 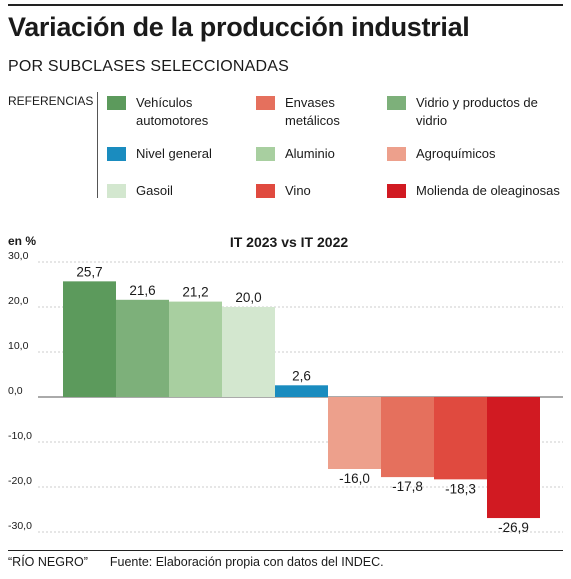 What do you see at coordinates (239, 27) in the screenshot?
I see `chart-title: Variación de la producción industrial` at bounding box center [239, 27].